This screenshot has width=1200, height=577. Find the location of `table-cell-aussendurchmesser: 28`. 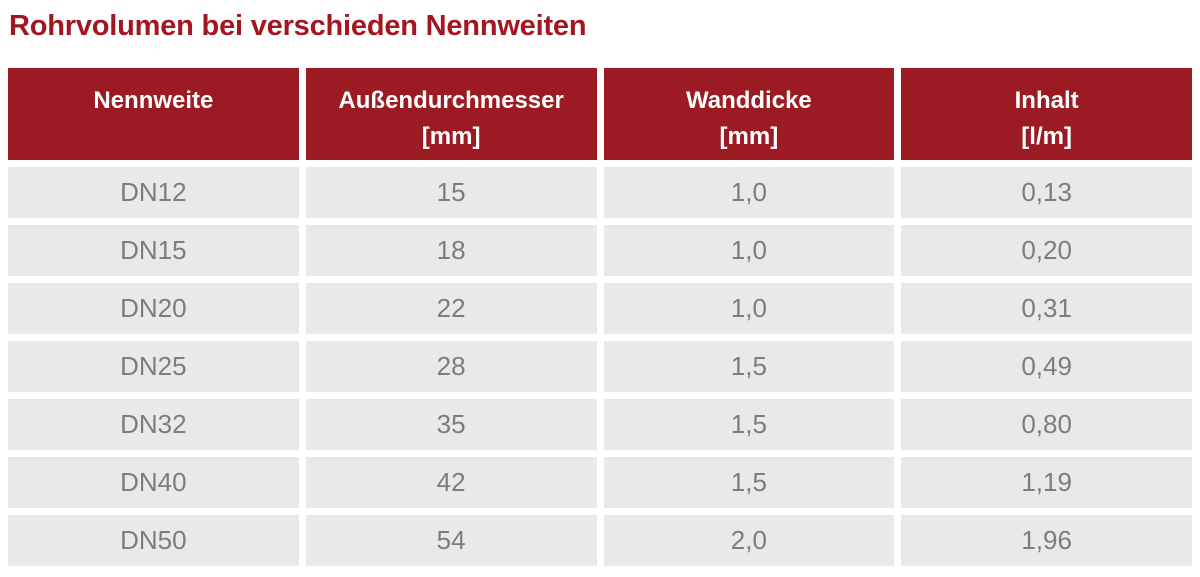

table-cell-aussendurchmesser: 28 is located at coordinates (451, 366).